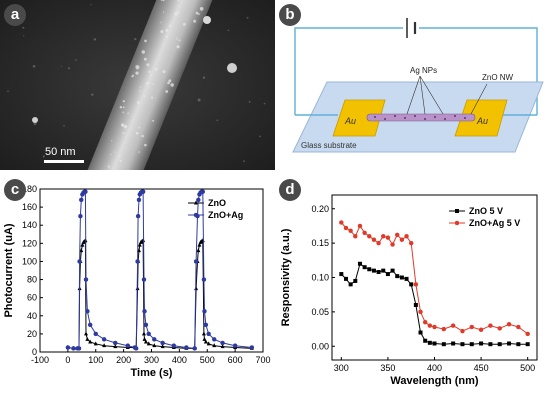  What do you see at coordinates (32, 316) in the screenshot?
I see `y-tick-label: 40` at bounding box center [32, 316].